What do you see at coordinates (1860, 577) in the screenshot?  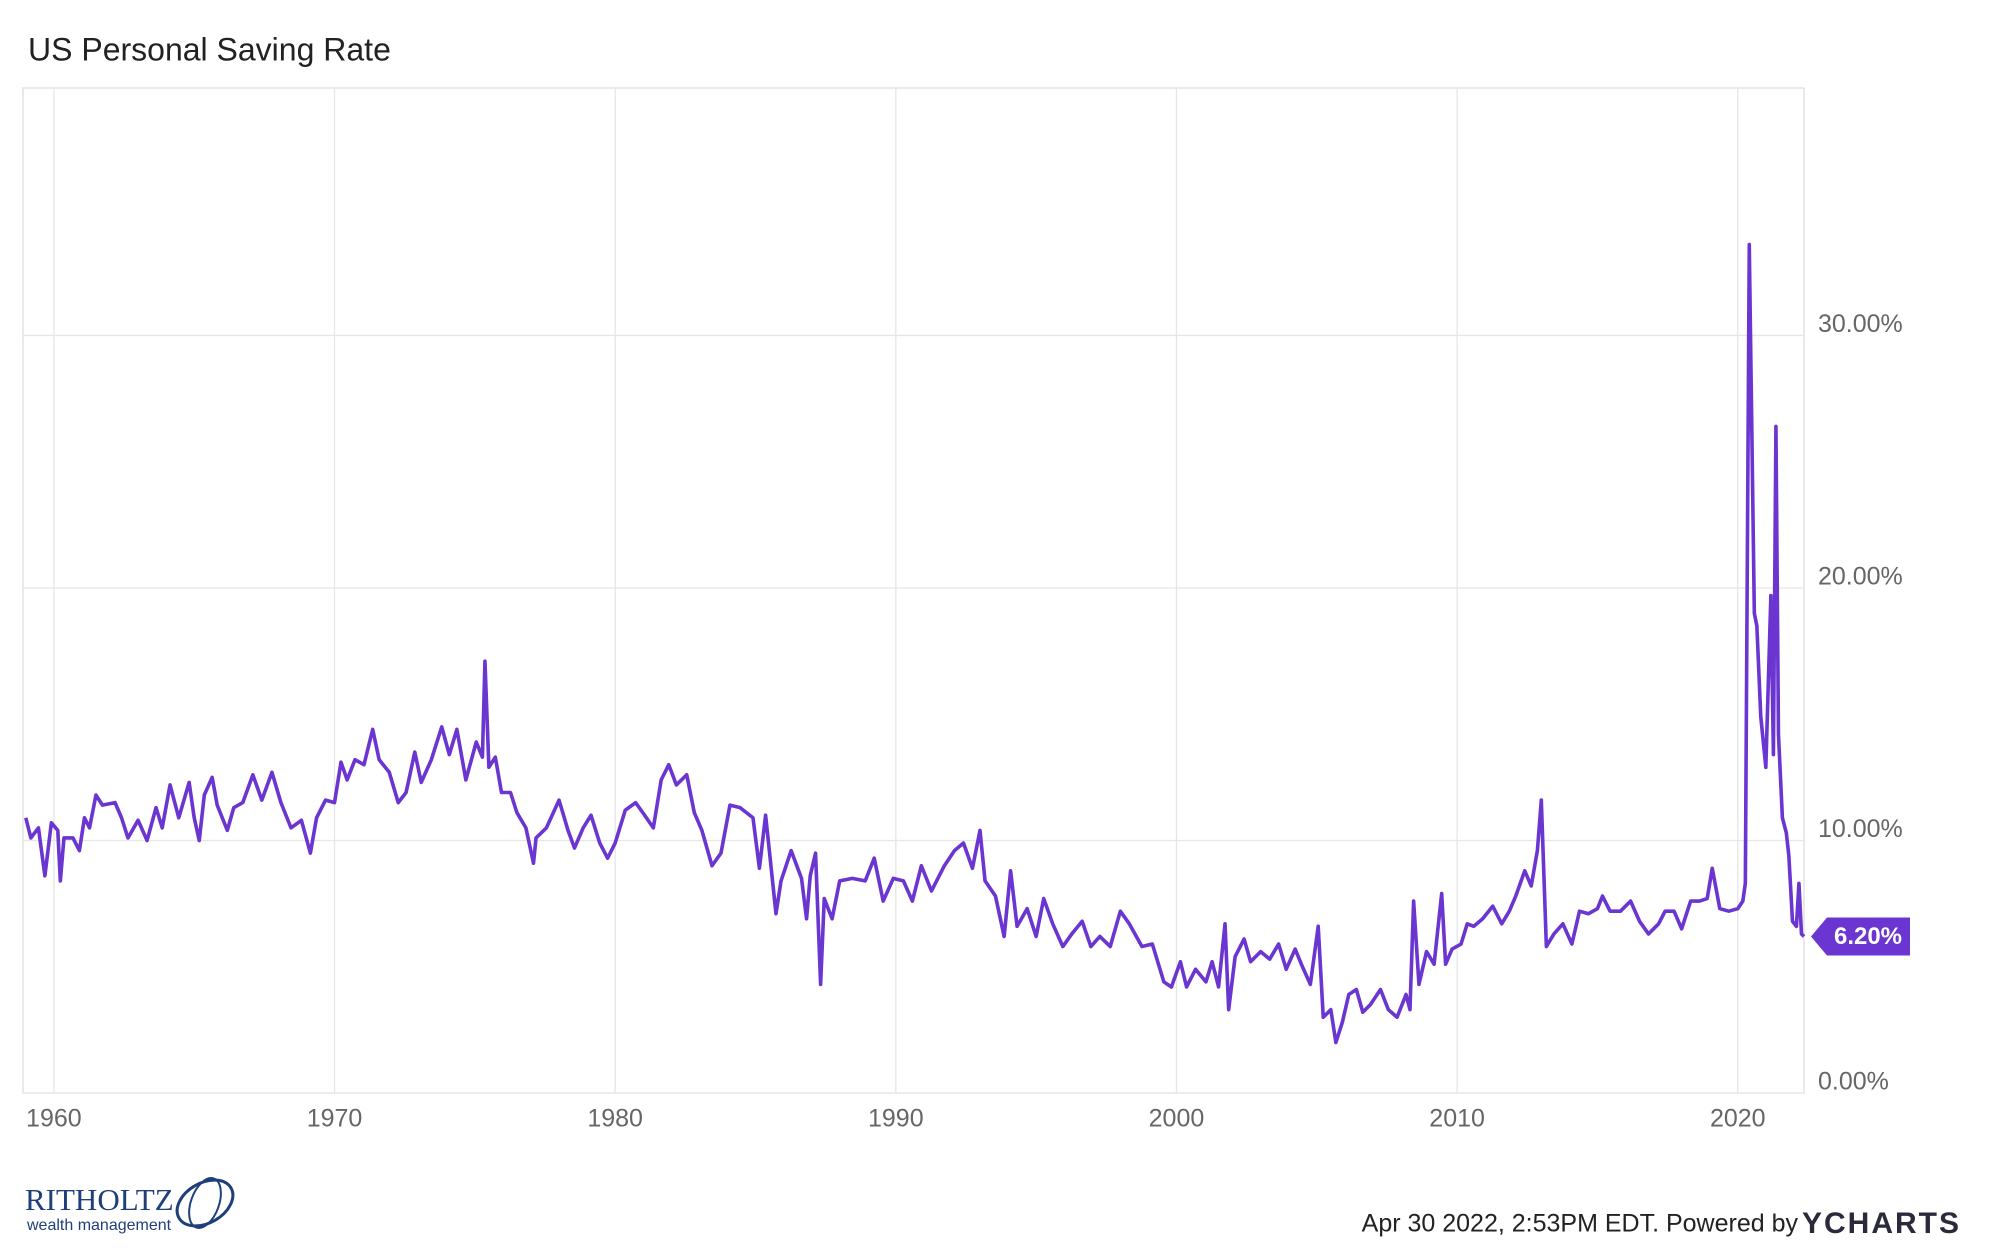 I see `y-tick-label: 20.00%` at bounding box center [1860, 577].